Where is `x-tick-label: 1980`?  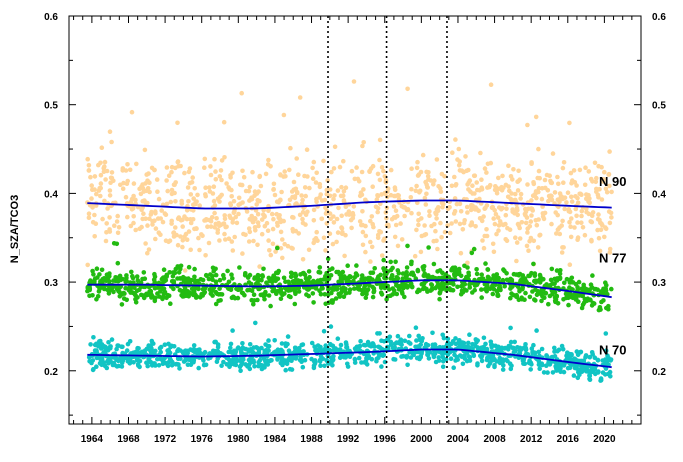 x-tick-label: 1980 is located at coordinates (238, 439).